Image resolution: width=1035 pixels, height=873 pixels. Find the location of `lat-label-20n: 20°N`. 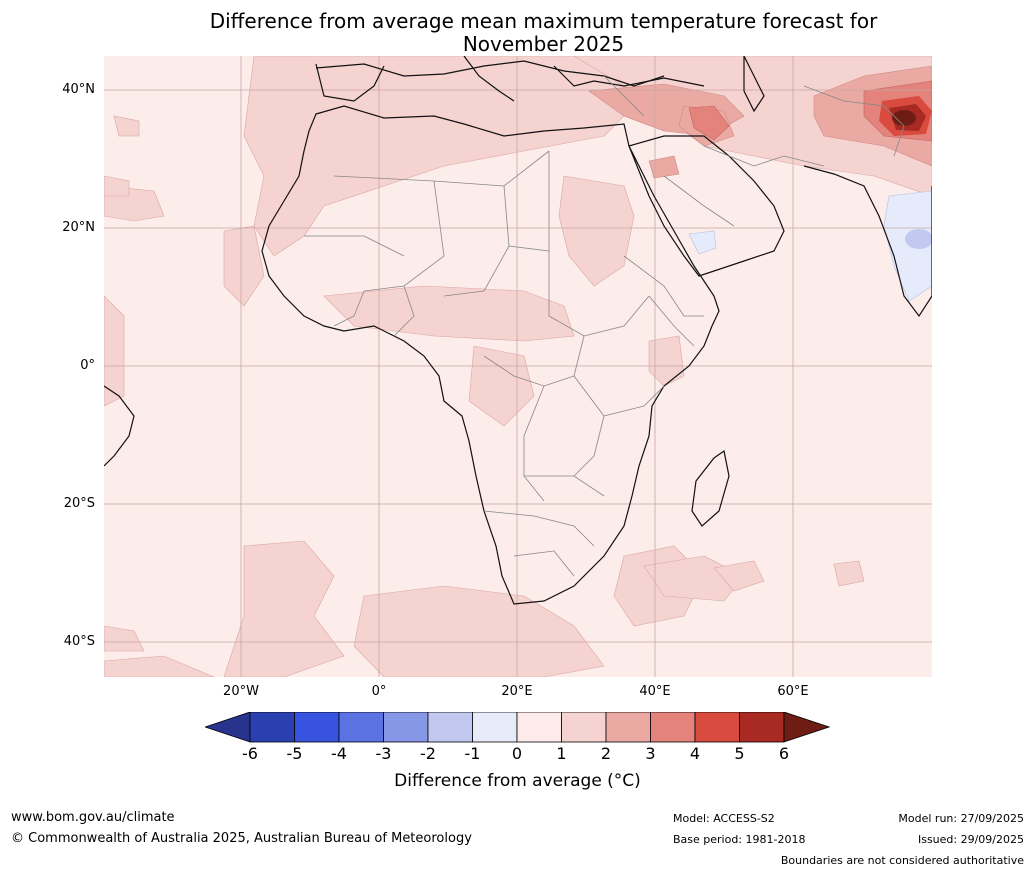

lat-label-20n: 20°N is located at coordinates (78, 227).